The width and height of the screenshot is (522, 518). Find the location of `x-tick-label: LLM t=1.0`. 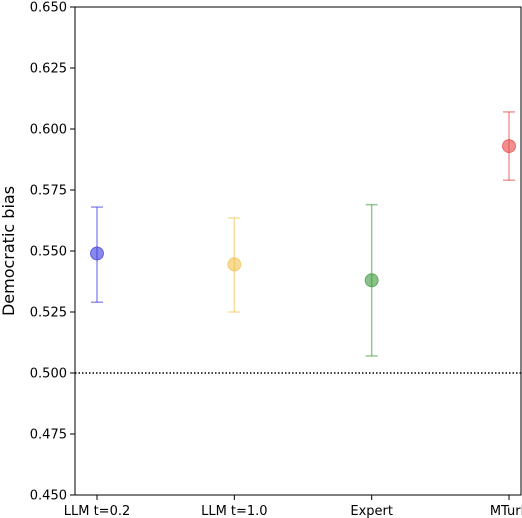

x-tick-label: LLM t=1.0 is located at coordinates (234, 511).